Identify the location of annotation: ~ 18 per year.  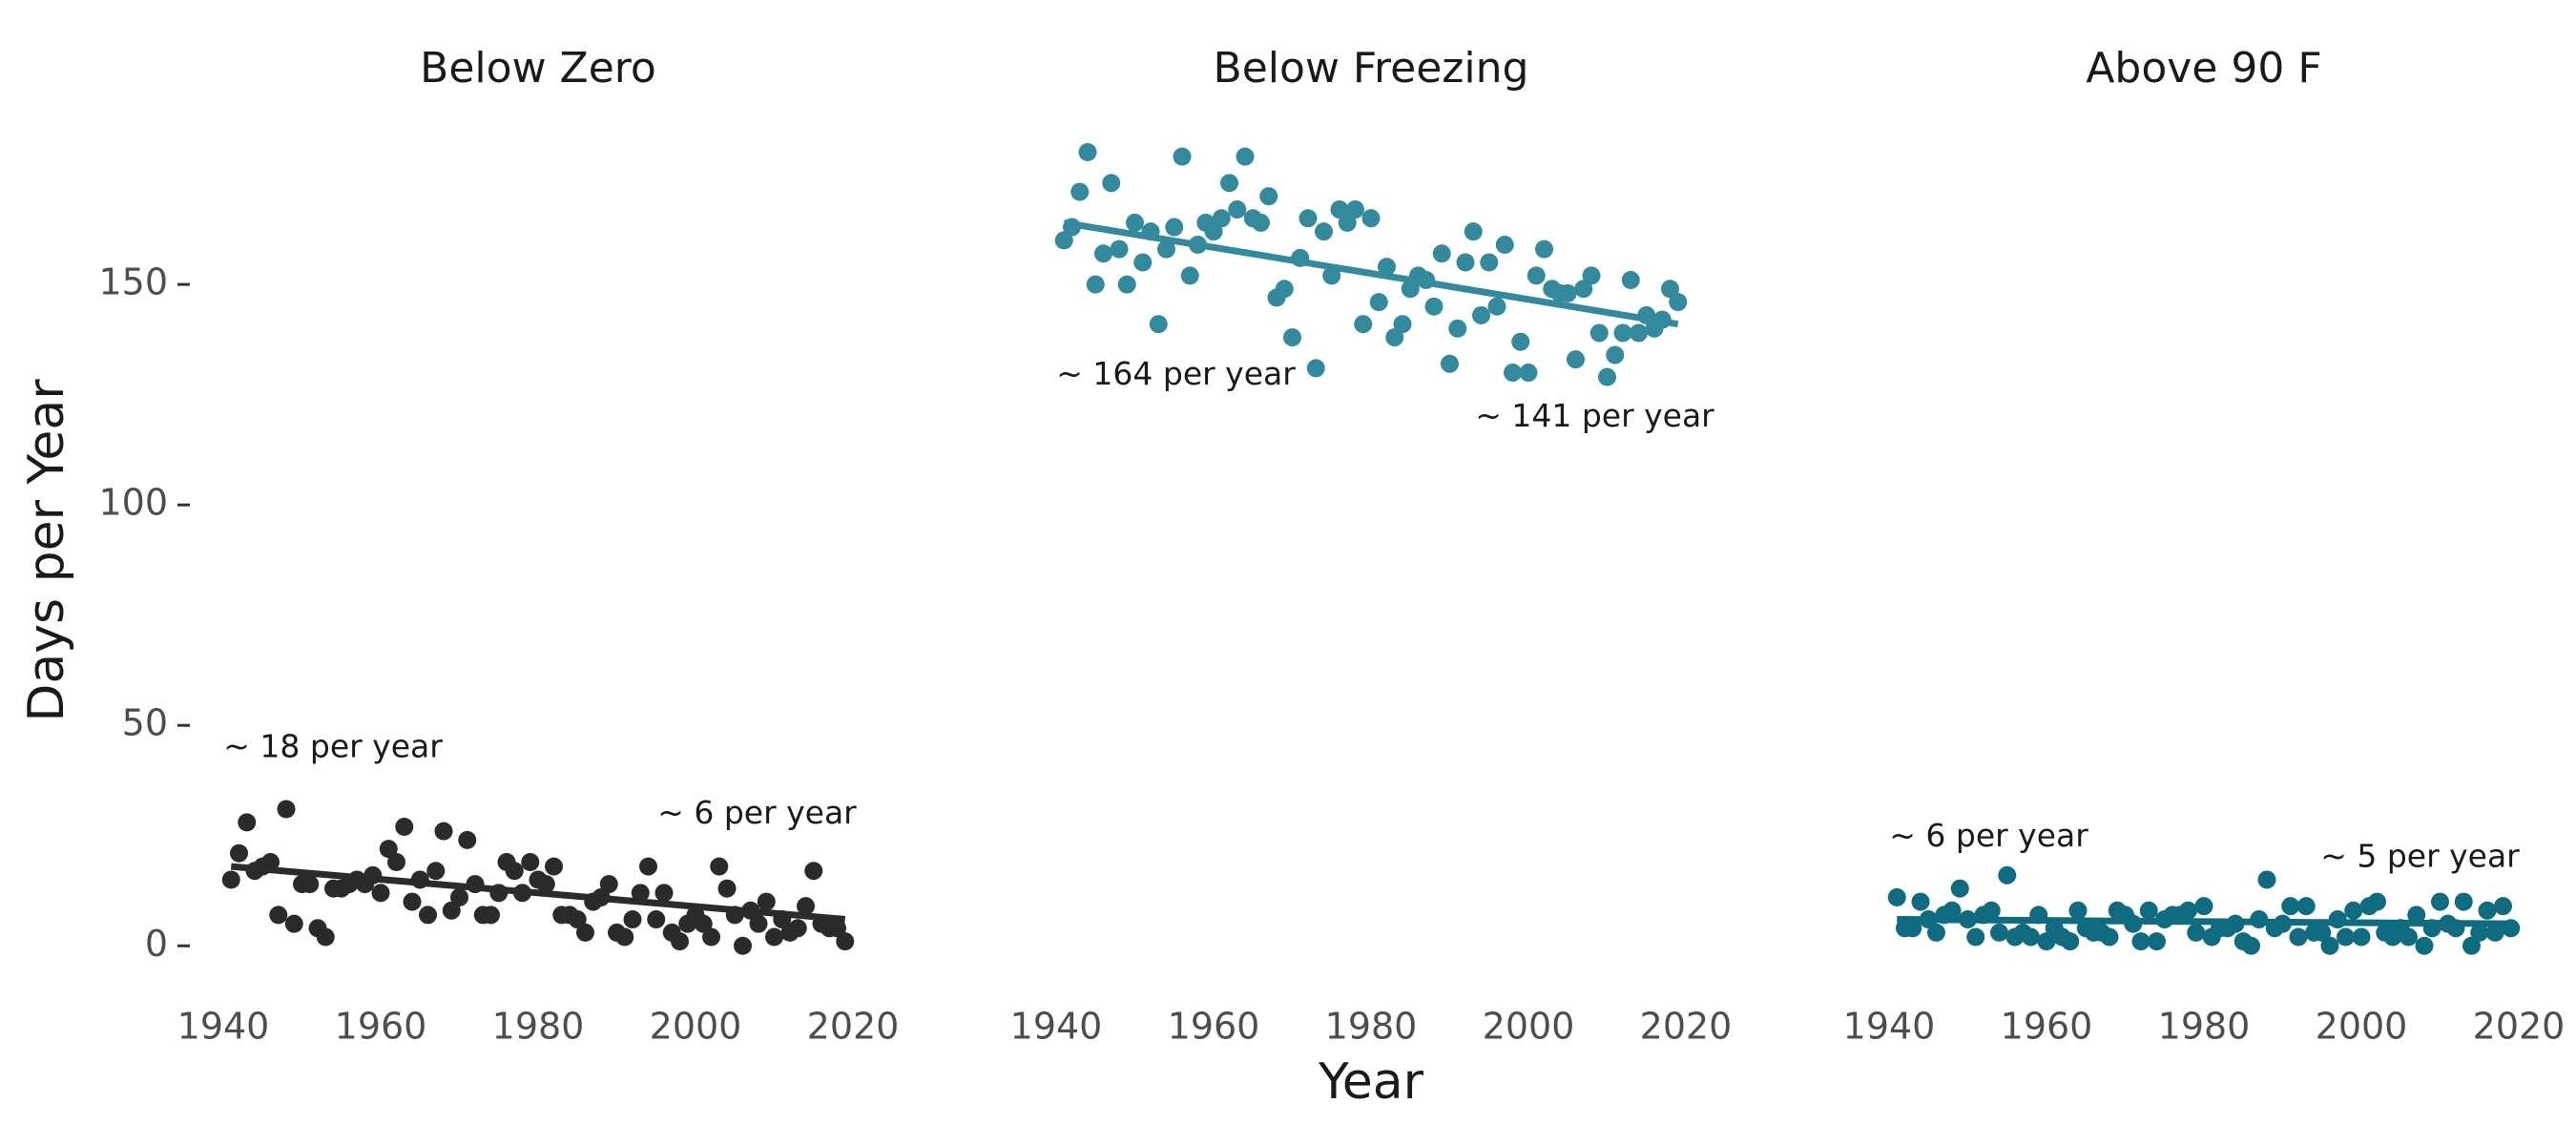
(333, 747).